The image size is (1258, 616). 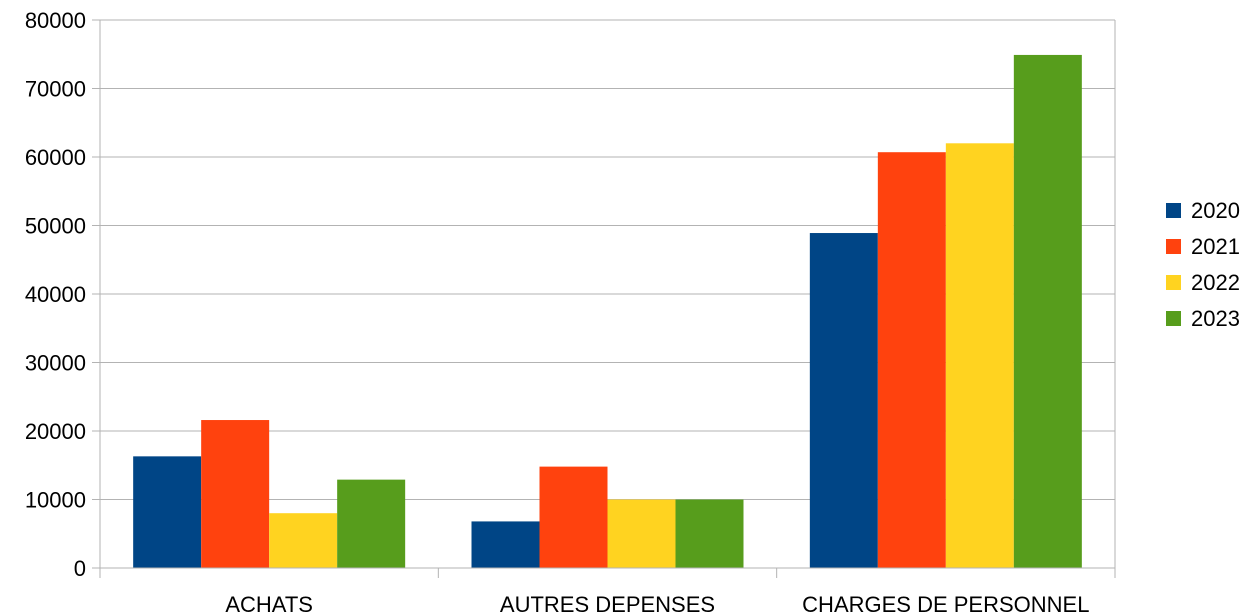 What do you see at coordinates (1215, 210) in the screenshot?
I see `legend-entry-label: 2020` at bounding box center [1215, 210].